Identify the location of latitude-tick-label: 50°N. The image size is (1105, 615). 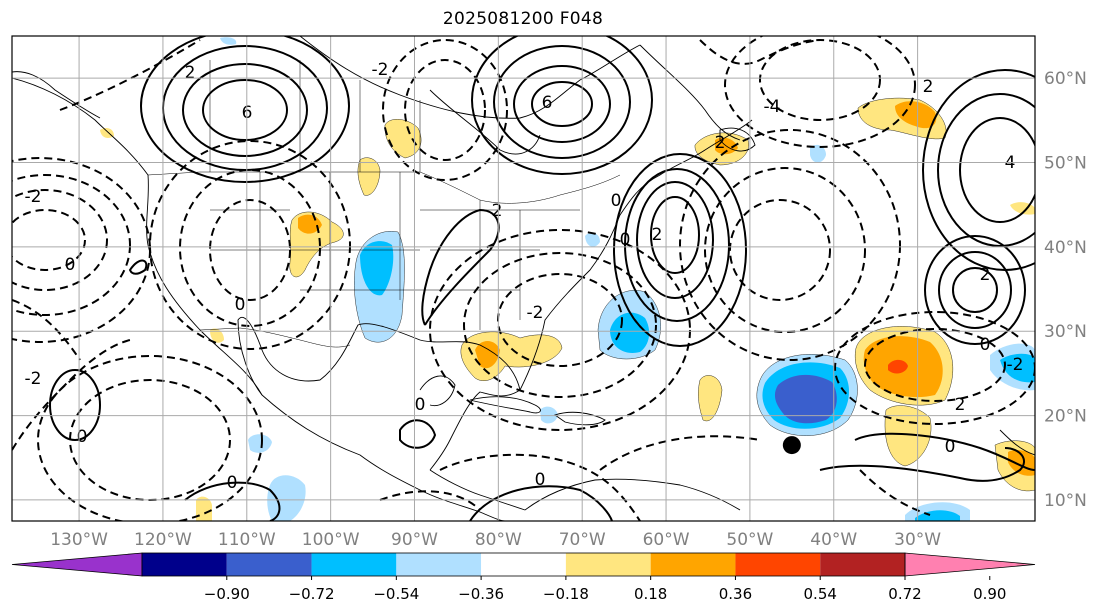
(1065, 164).